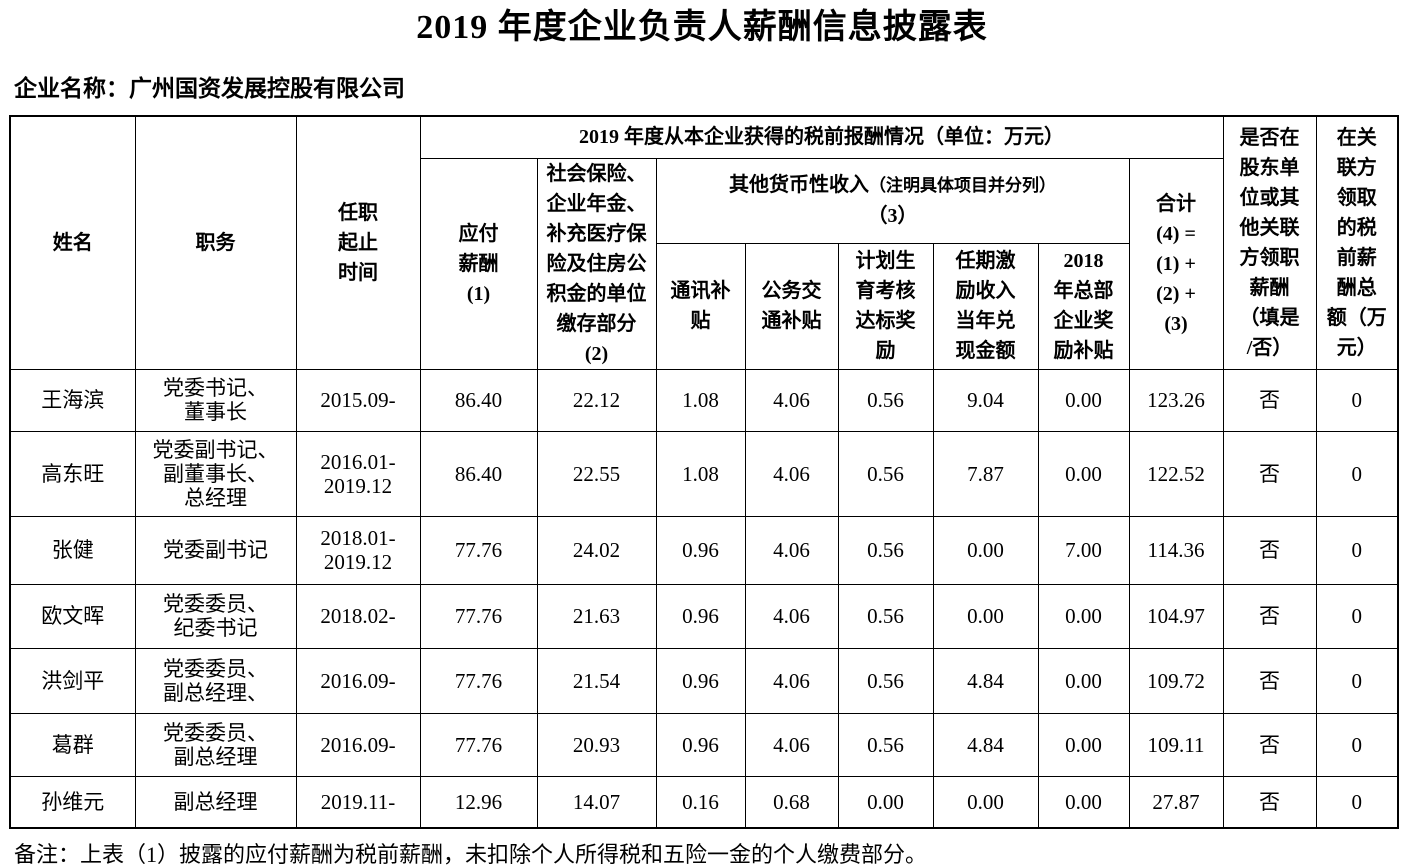  I want to click on other-income-title: 其他货币性收入, so click(799, 185).